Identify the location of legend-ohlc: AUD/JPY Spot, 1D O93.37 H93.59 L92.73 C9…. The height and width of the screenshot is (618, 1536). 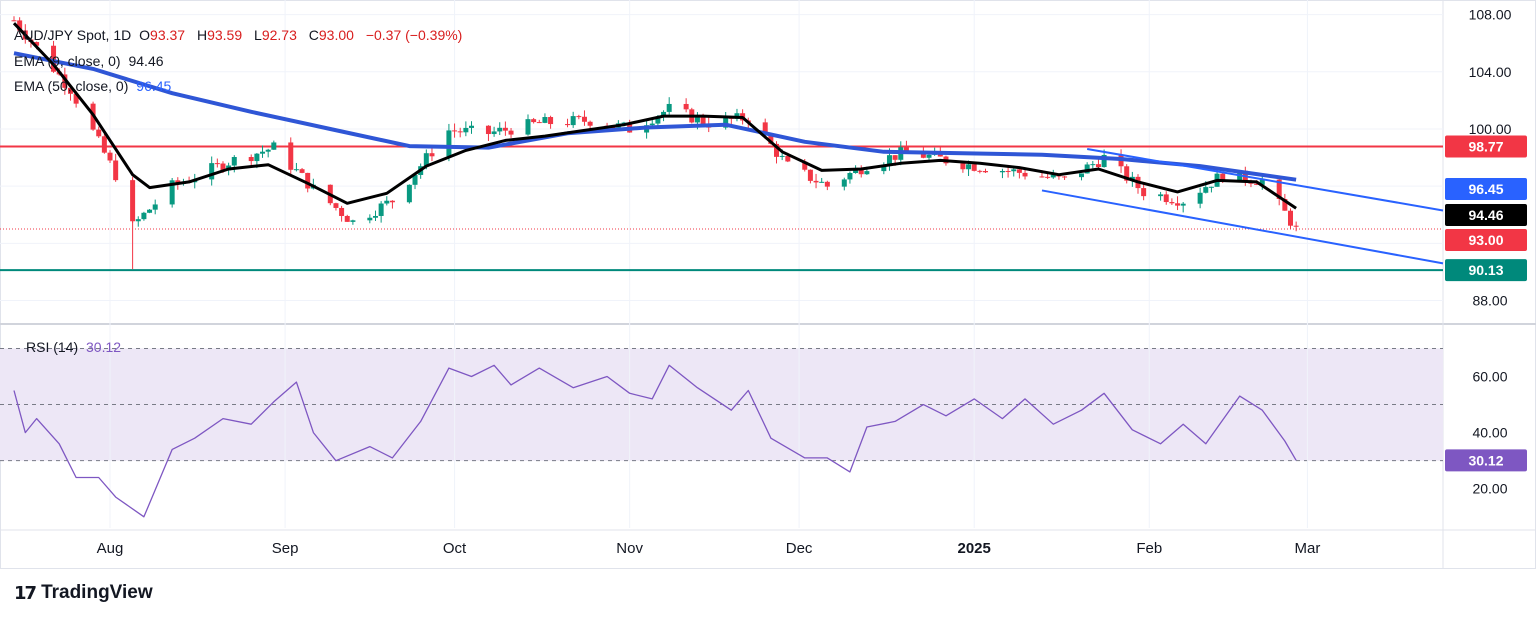
(240, 35).